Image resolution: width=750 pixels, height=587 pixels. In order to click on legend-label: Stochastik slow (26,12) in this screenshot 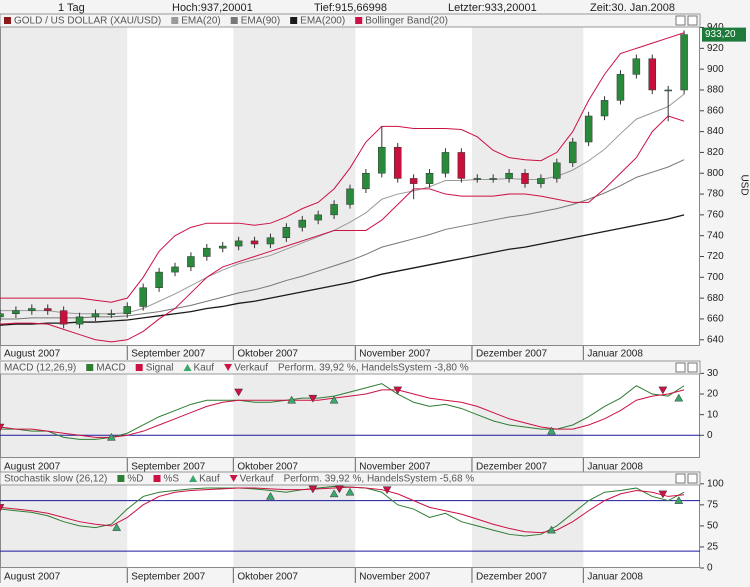, I will do `click(55, 479)`.